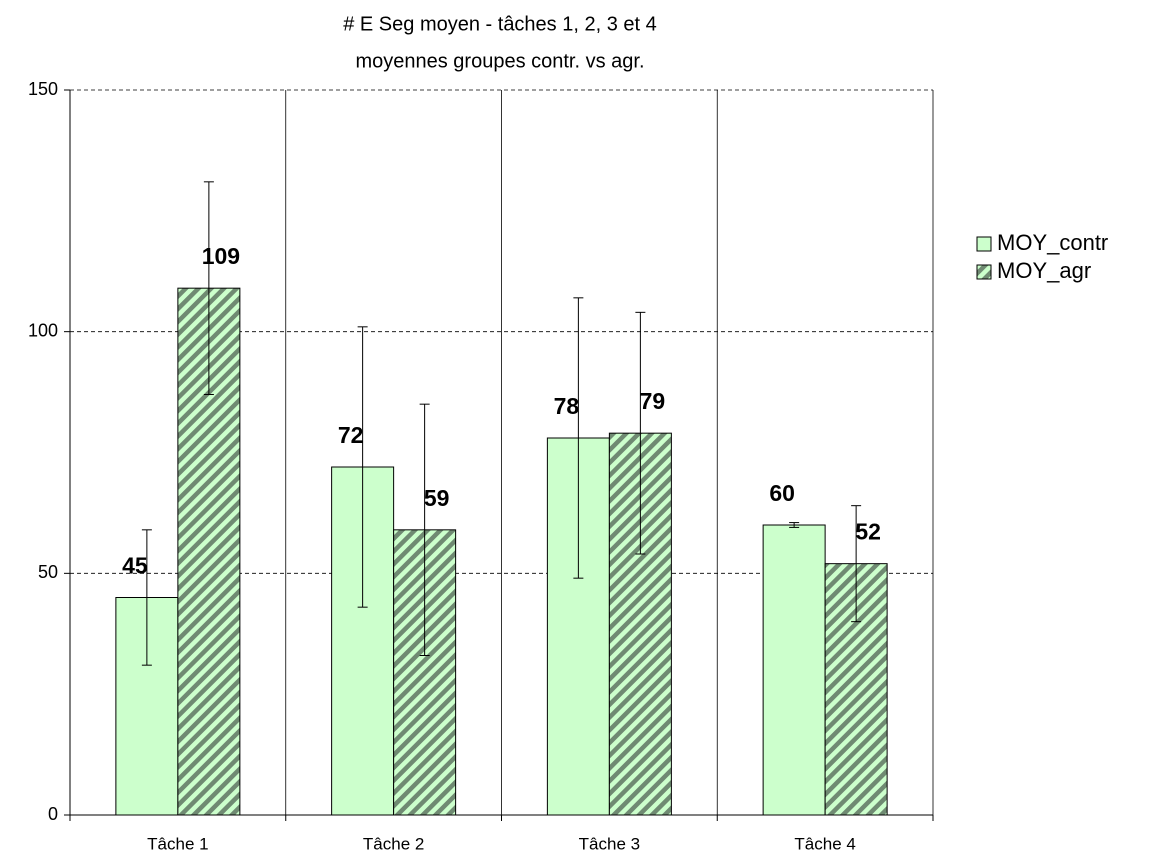  Describe the element at coordinates (609, 843) in the screenshot. I see `x-tick-label: Tâche 3` at that location.